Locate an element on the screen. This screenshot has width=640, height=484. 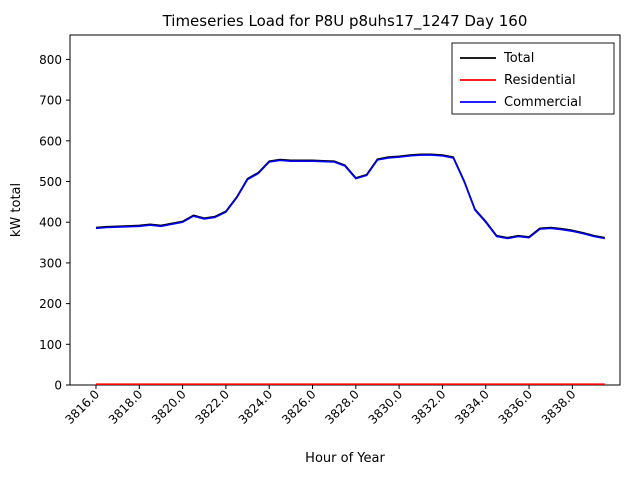
x-tick-label: 3820.0 is located at coordinates (169, 407).